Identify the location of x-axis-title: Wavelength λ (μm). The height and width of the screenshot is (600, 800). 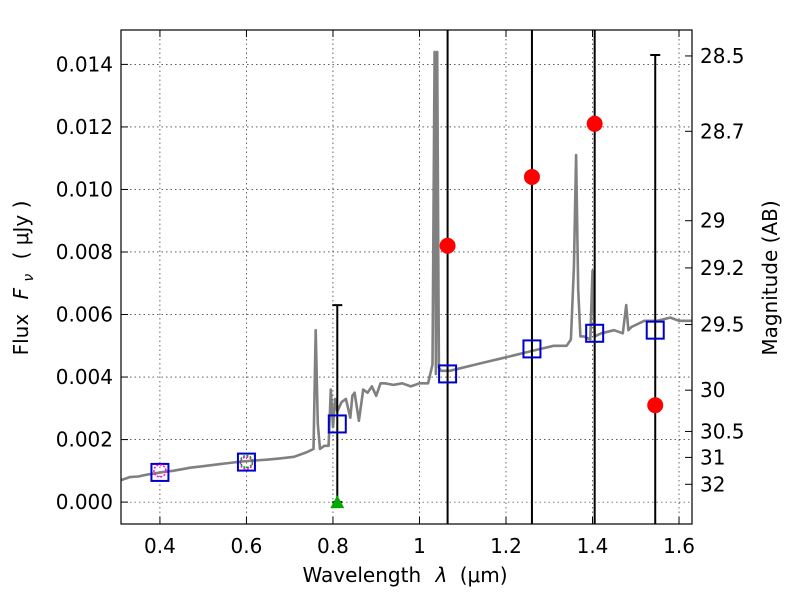
(404, 575).